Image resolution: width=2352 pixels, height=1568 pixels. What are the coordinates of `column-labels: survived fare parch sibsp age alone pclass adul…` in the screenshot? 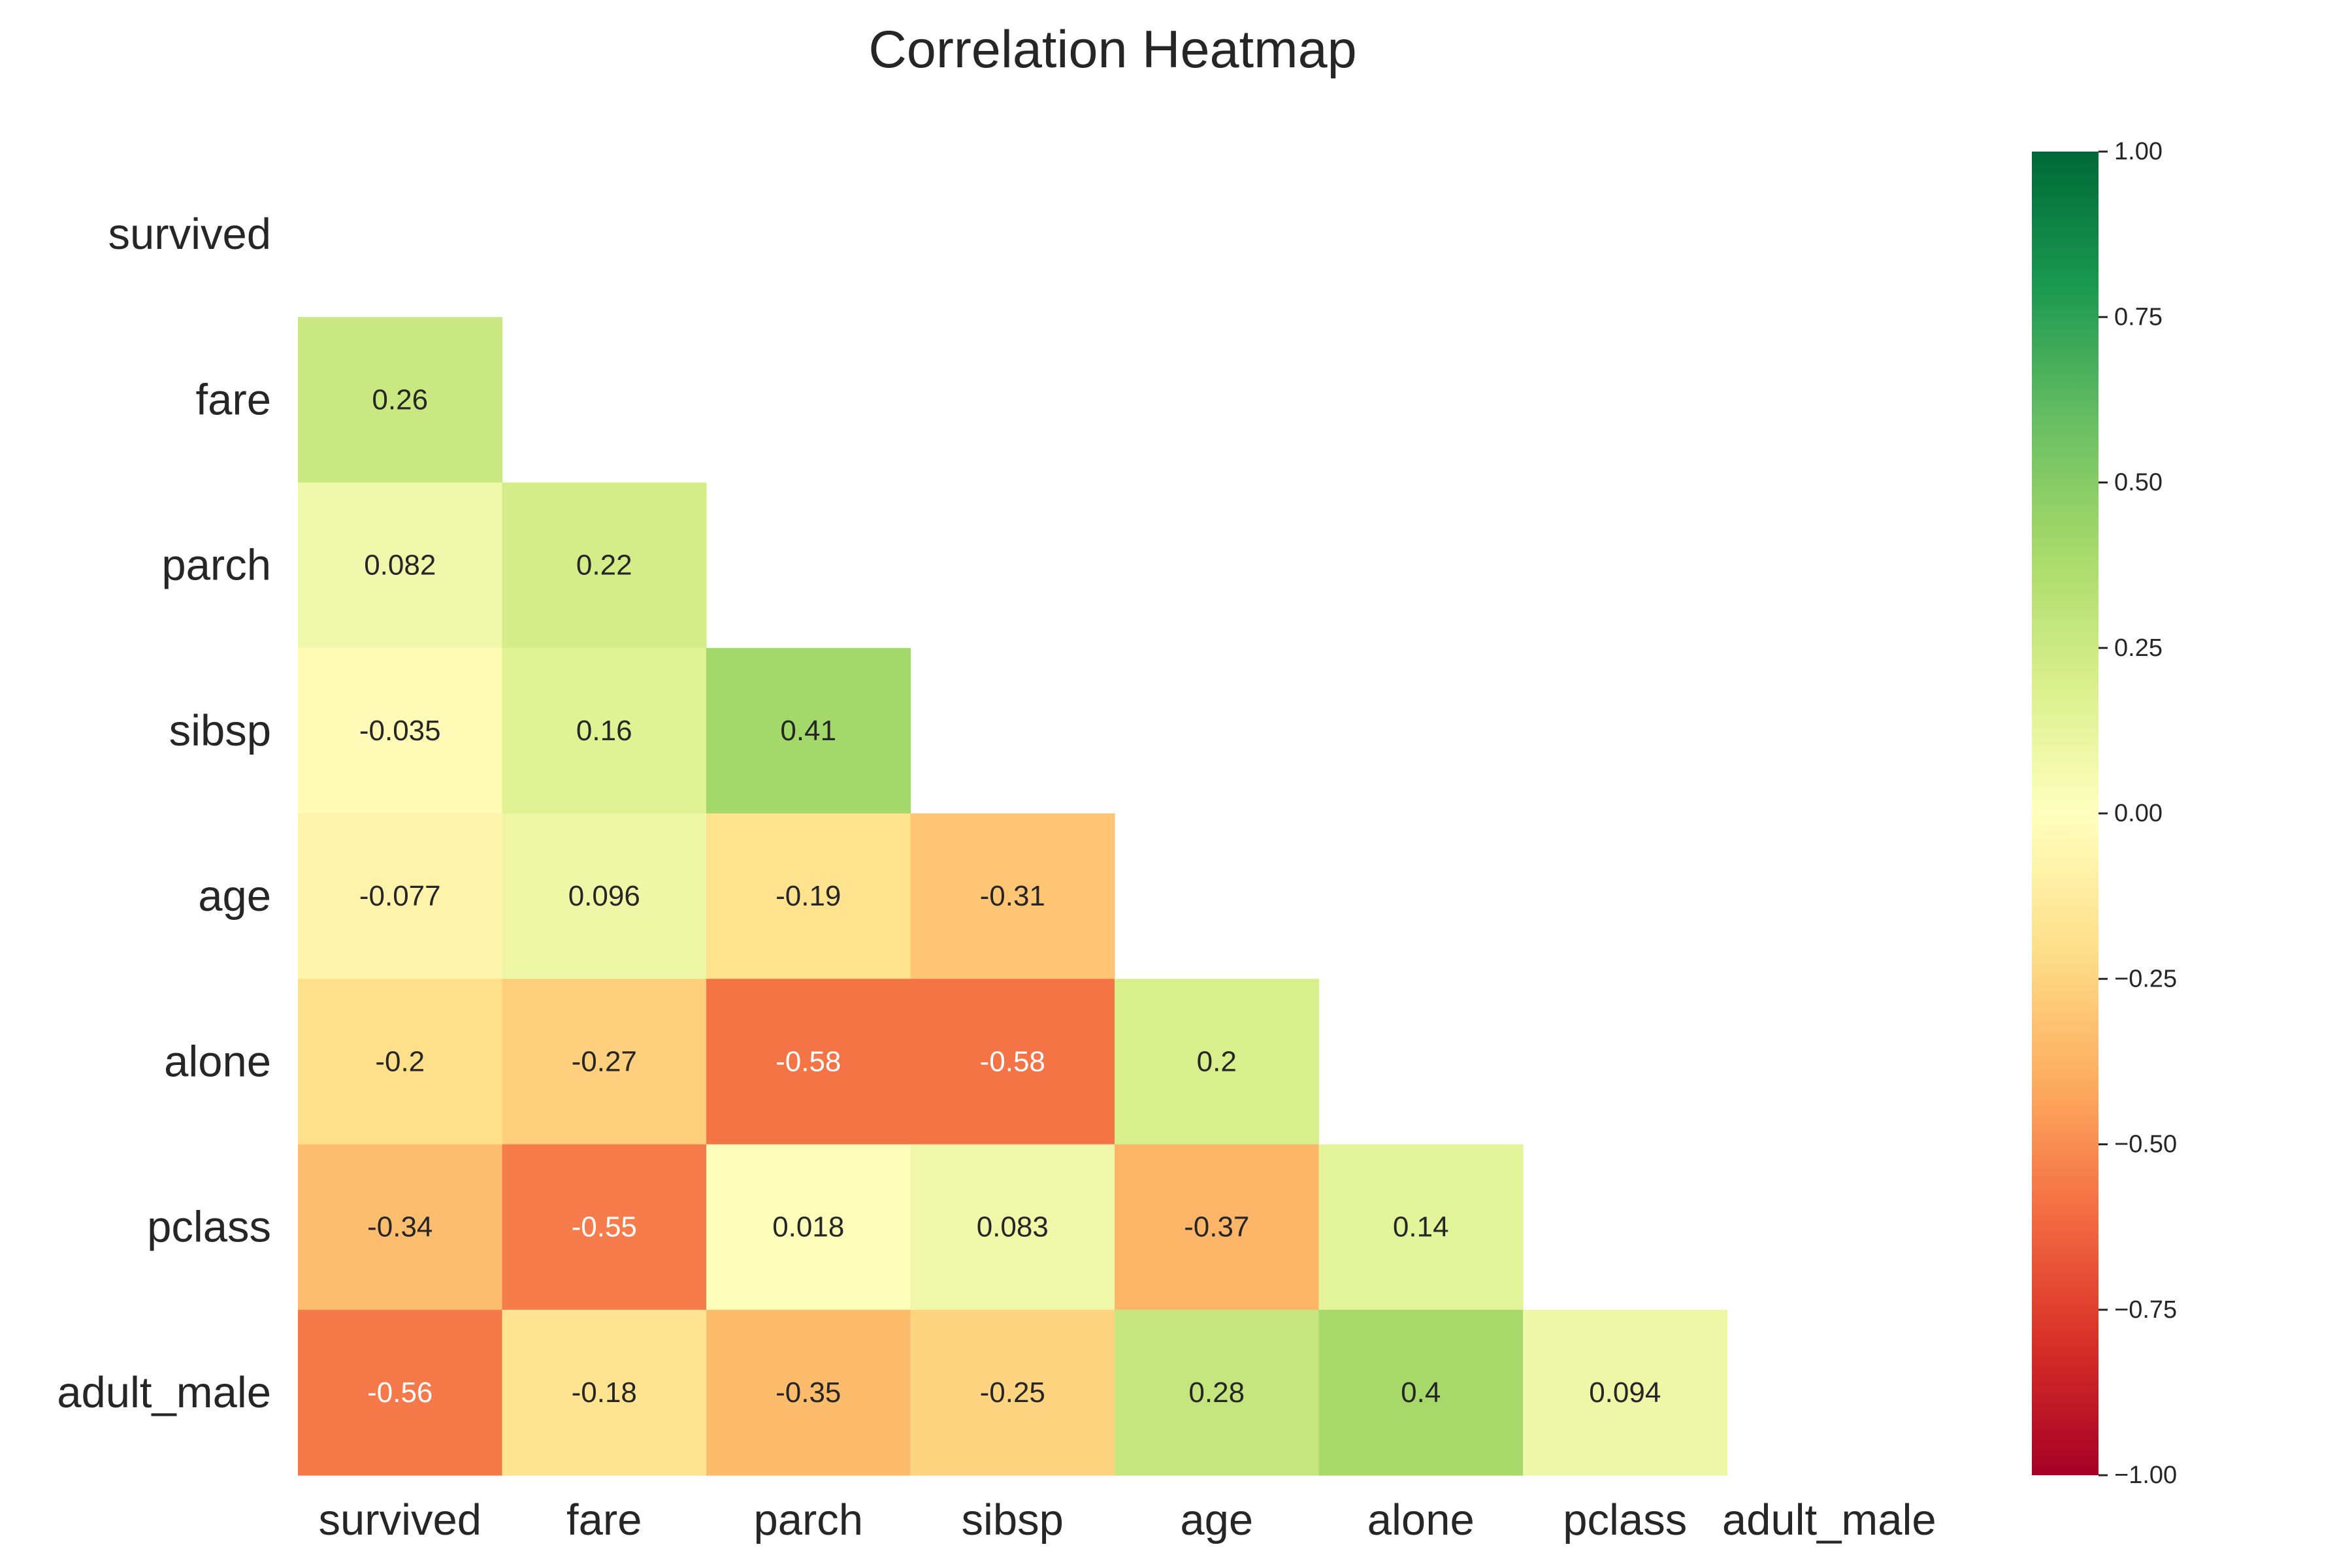 It's located at (1127, 1519).